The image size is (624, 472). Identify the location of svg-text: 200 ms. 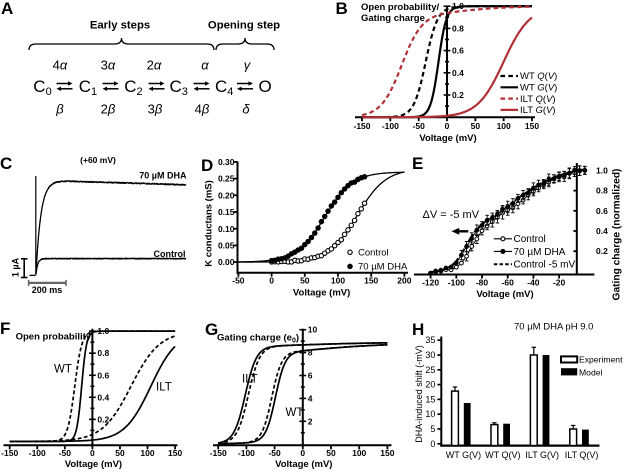
(47, 290).